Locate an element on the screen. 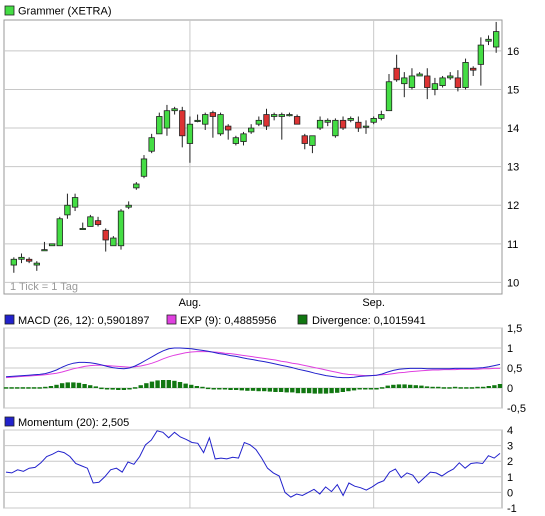  momentum-y-tick-label: 3 is located at coordinates (510, 447).